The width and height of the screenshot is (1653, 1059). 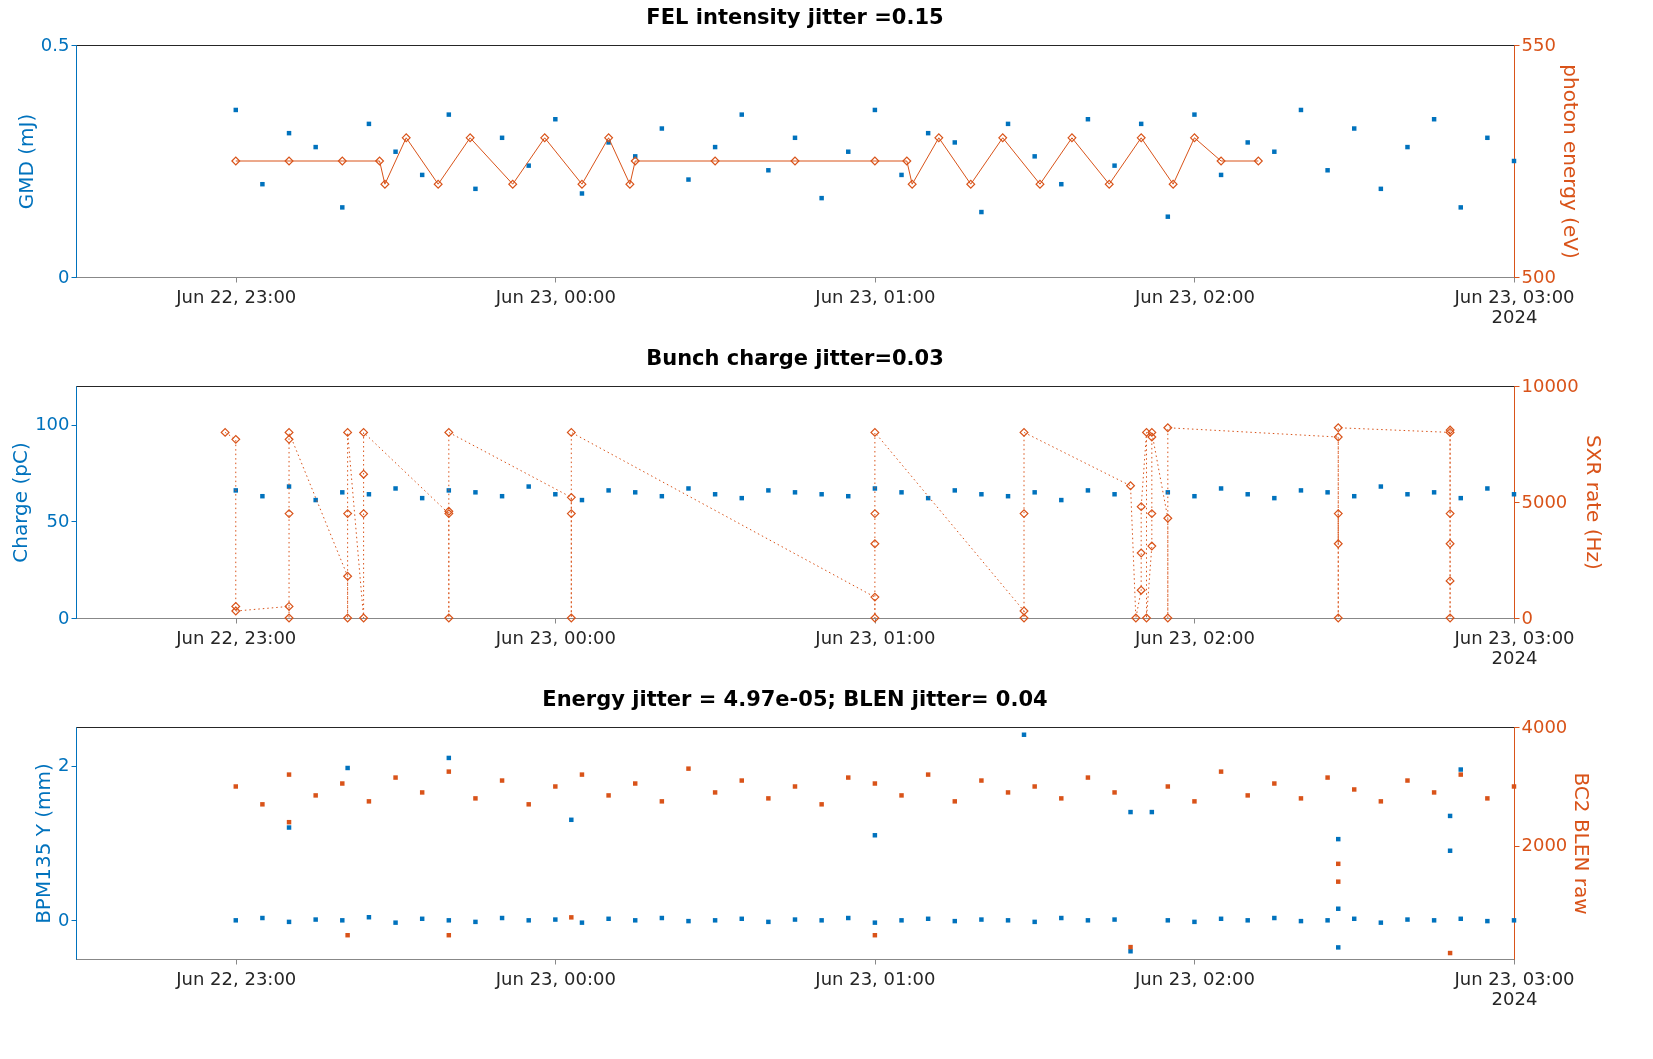 What do you see at coordinates (236, 637) in the screenshot?
I see `x-tick-label: Jun 22, 23:00` at bounding box center [236, 637].